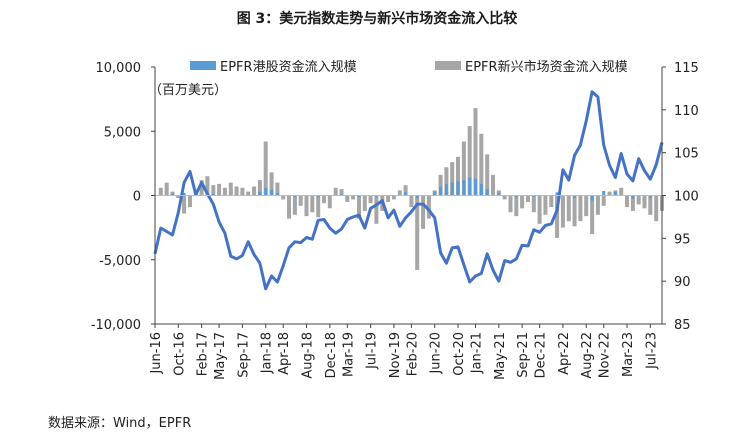 The image size is (754, 441). What do you see at coordinates (541, 355) in the screenshot?
I see `x-tick-label: Dec-21` at bounding box center [541, 355].